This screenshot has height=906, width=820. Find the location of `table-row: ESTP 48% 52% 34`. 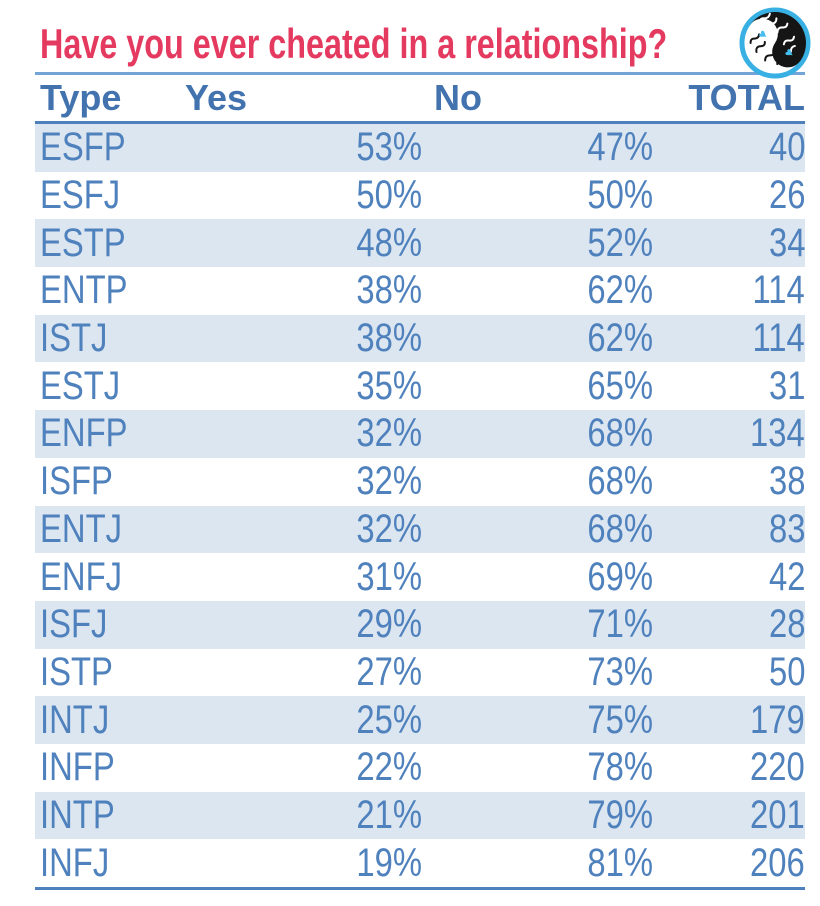

table-row: ESTP 48% 52% 34 is located at coordinates (420, 243).